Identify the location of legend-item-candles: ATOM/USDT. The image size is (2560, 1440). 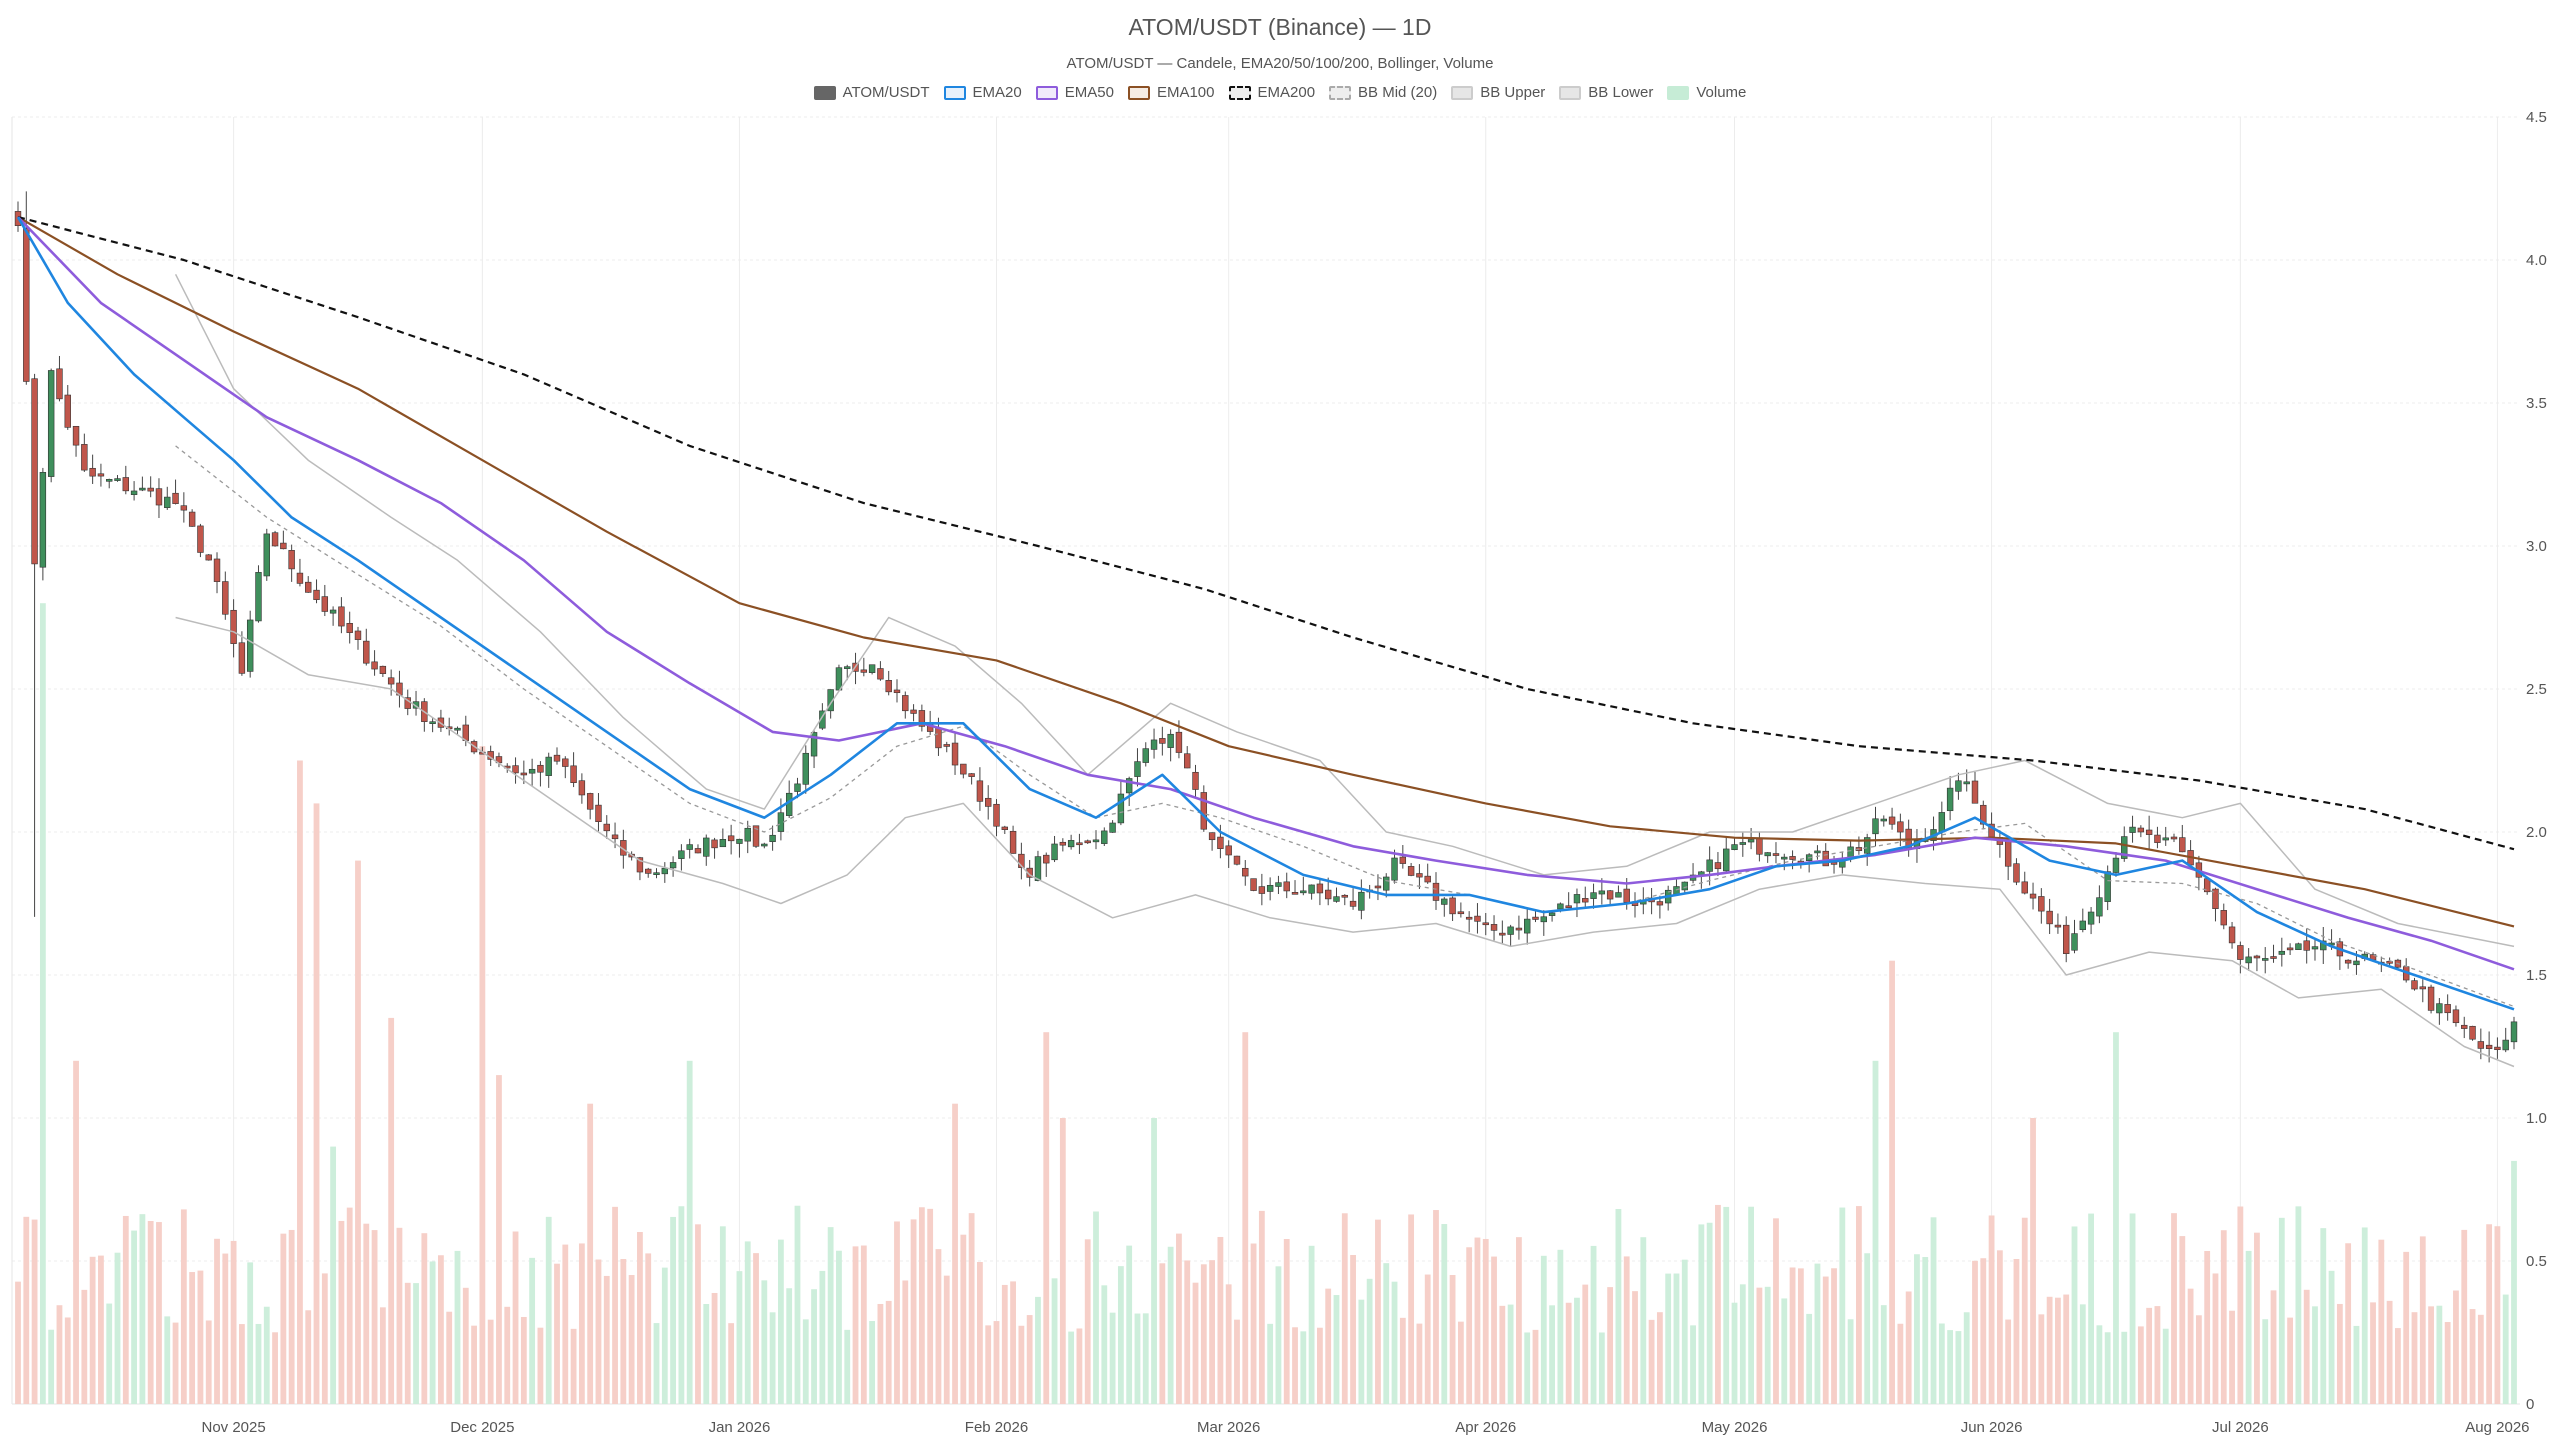
(871, 92).